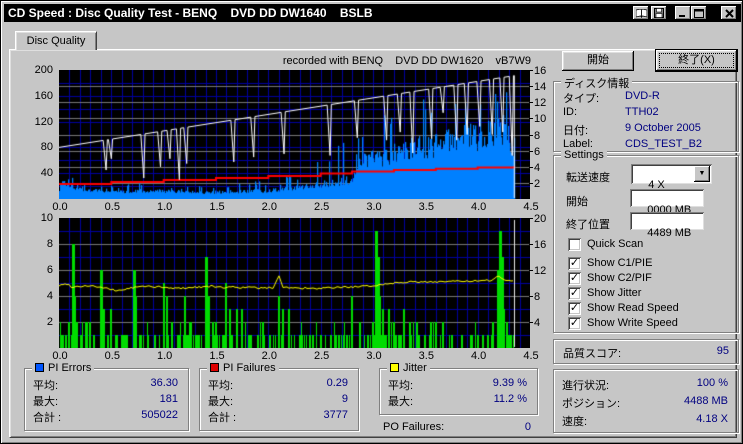 The width and height of the screenshot is (743, 444). What do you see at coordinates (49, 244) in the screenshot?
I see `bottom-left-tick: 8` at bounding box center [49, 244].